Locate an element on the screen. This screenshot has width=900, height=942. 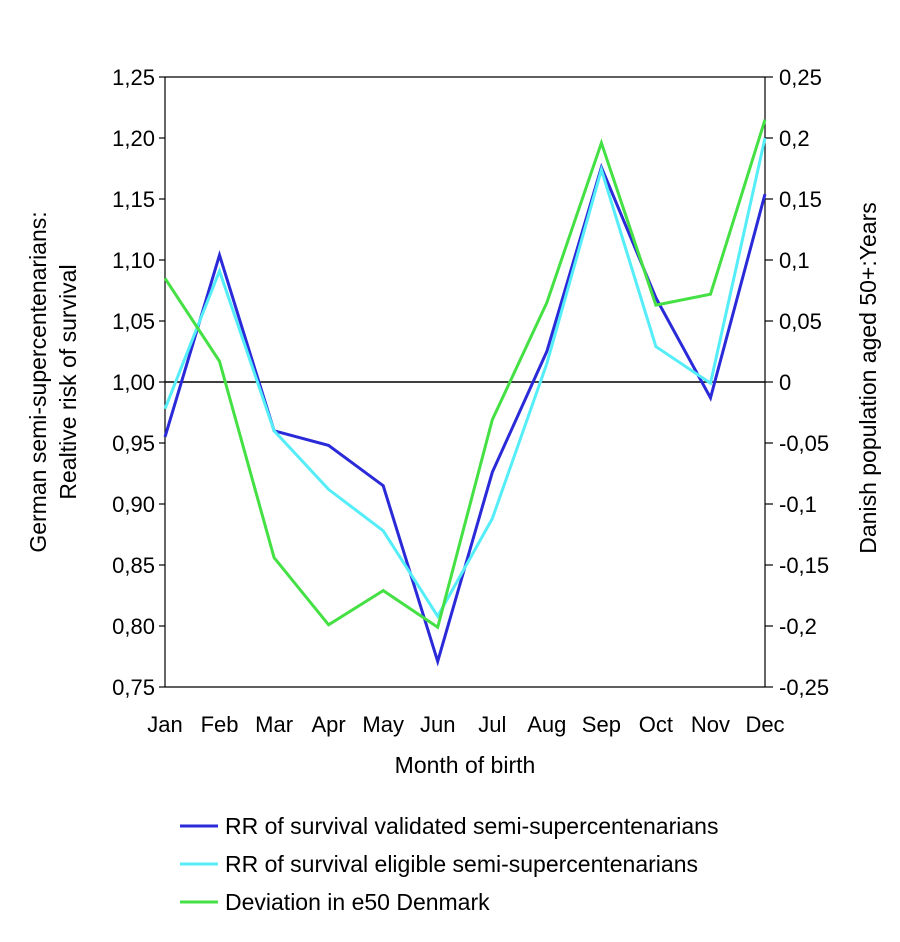
y-tick-left-label: 0,95 is located at coordinates (133, 443).